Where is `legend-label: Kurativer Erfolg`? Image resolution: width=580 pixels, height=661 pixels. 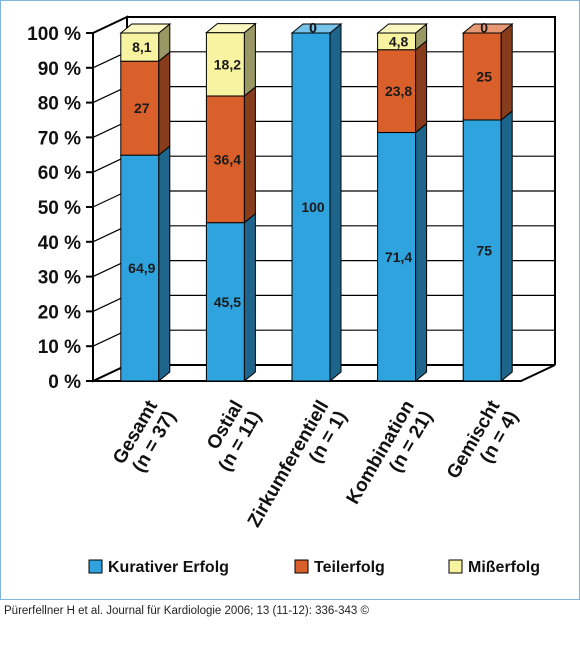 legend-label: Kurativer Erfolg is located at coordinates (168, 567).